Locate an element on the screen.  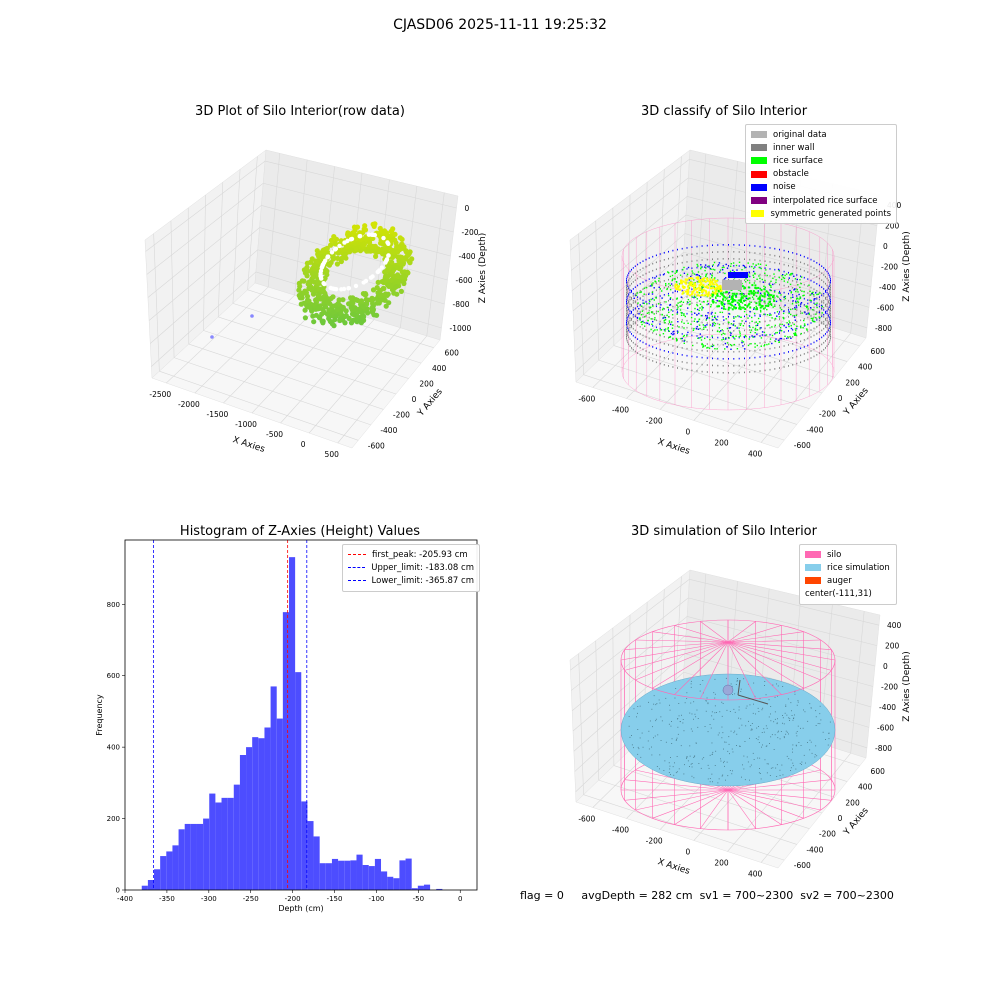
sim-ytick: 0 is located at coordinates (840, 818).